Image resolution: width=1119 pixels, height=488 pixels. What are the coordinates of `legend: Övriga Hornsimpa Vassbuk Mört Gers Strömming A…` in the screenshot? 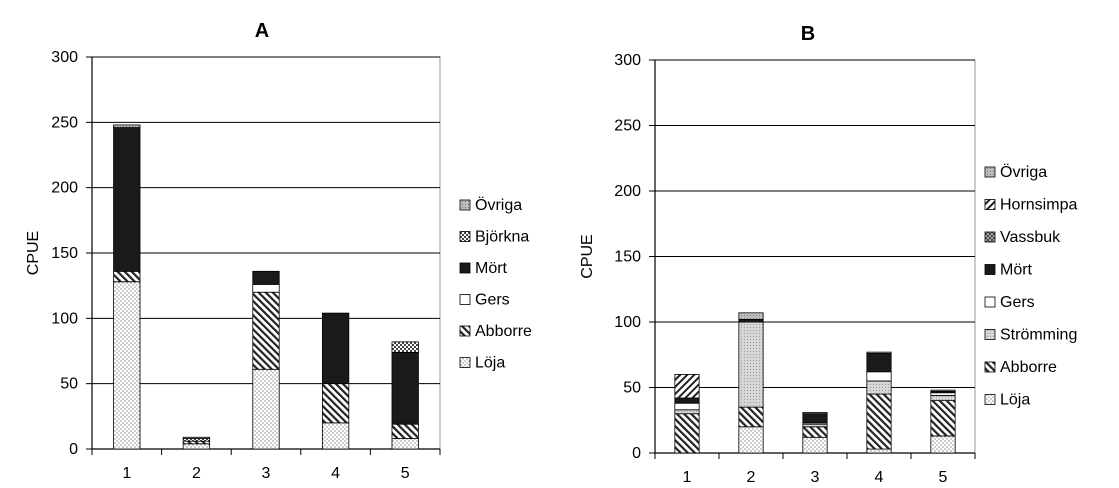 It's located at (1030, 286).